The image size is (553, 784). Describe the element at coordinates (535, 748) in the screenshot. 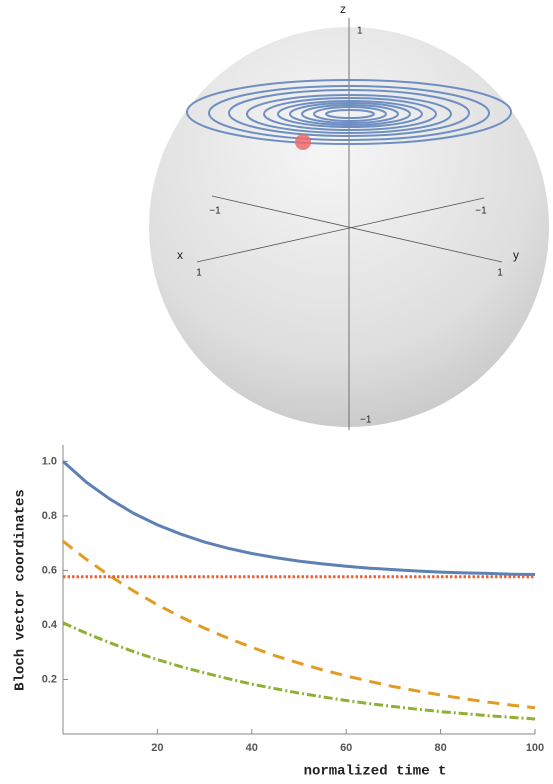

I see `x-tick-label: 100` at that location.